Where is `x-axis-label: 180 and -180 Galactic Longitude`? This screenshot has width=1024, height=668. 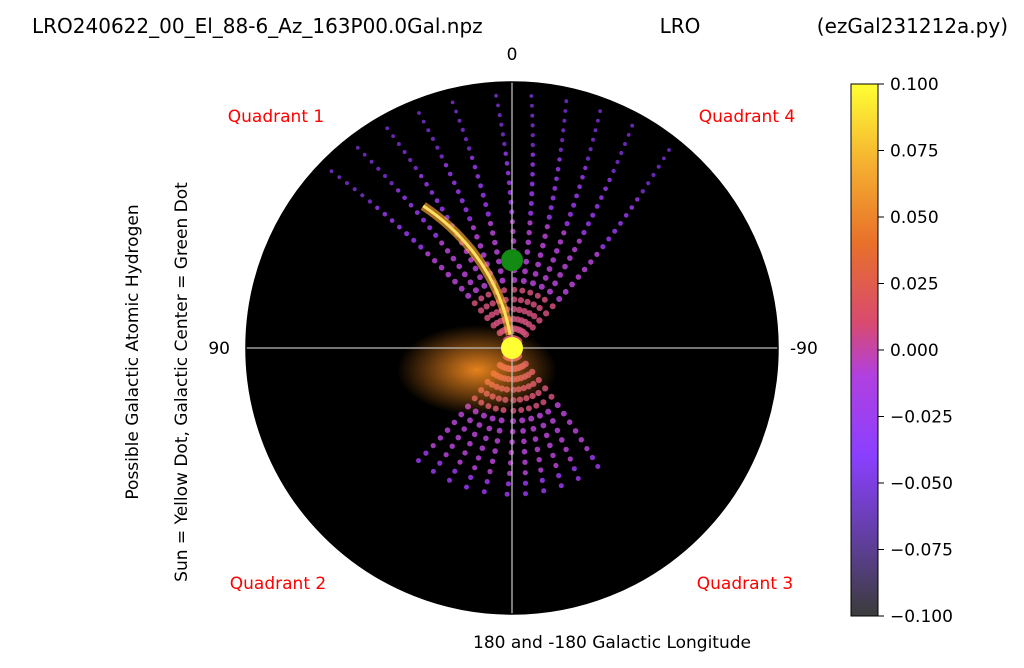
x-axis-label: 180 and -180 Galactic Longitude is located at coordinates (612, 643).